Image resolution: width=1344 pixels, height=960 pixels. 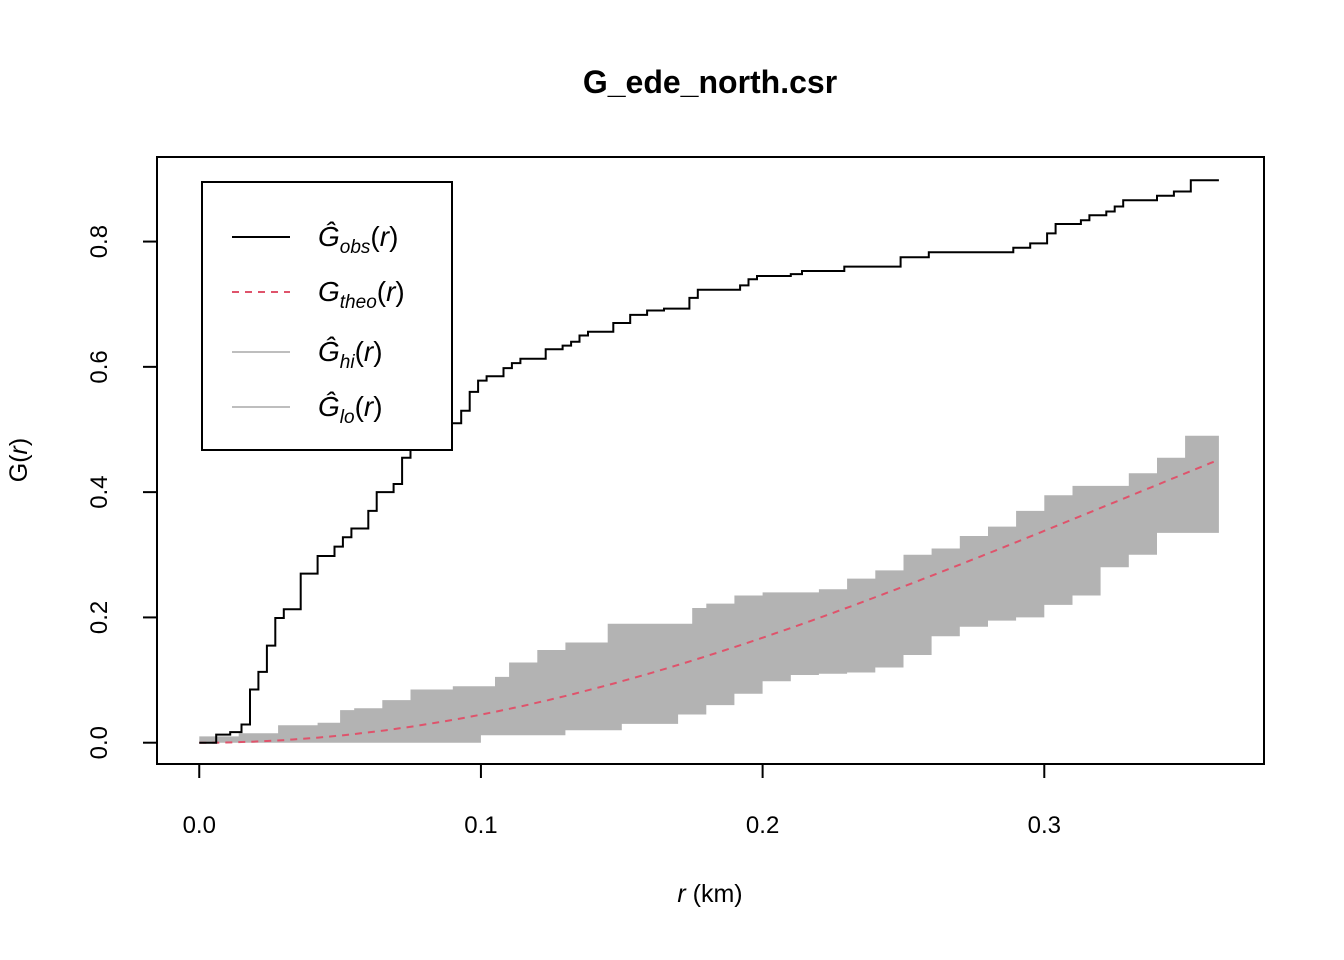 I want to click on y-tick-label: 0.8, so click(x=99, y=241).